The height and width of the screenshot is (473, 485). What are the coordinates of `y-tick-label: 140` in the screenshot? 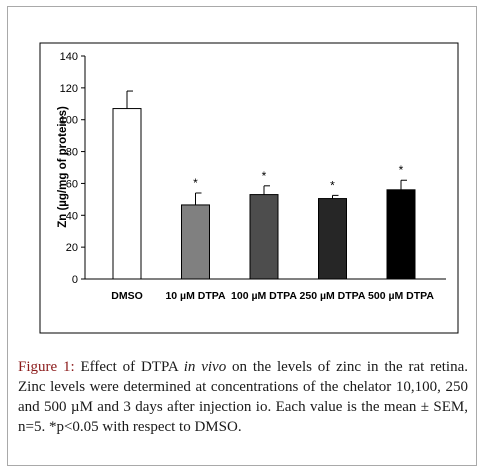 It's located at (69, 57).